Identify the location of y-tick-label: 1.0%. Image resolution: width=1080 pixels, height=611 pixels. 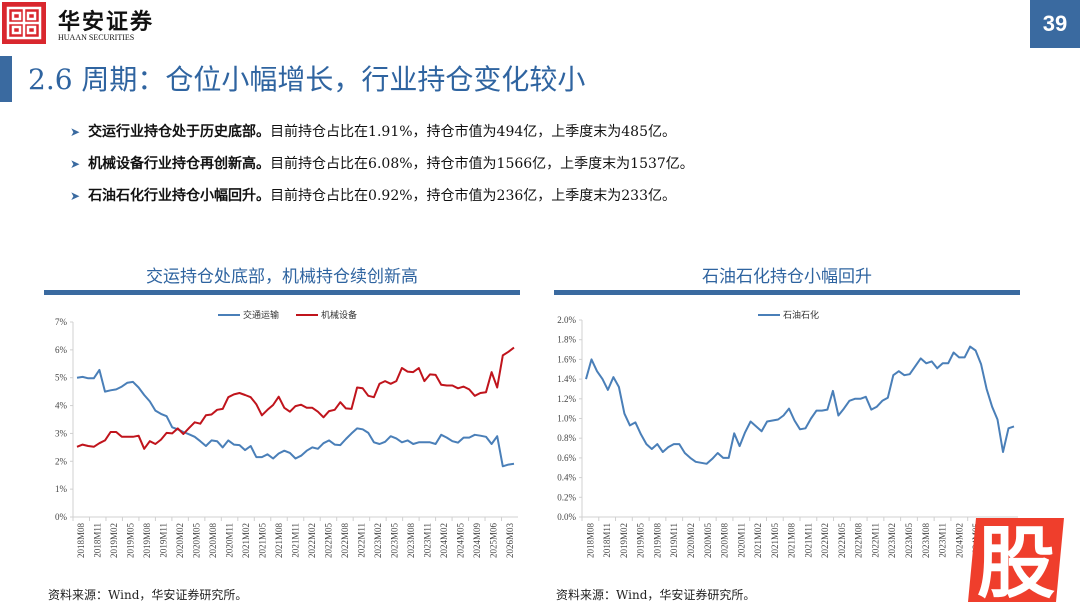
(566, 419).